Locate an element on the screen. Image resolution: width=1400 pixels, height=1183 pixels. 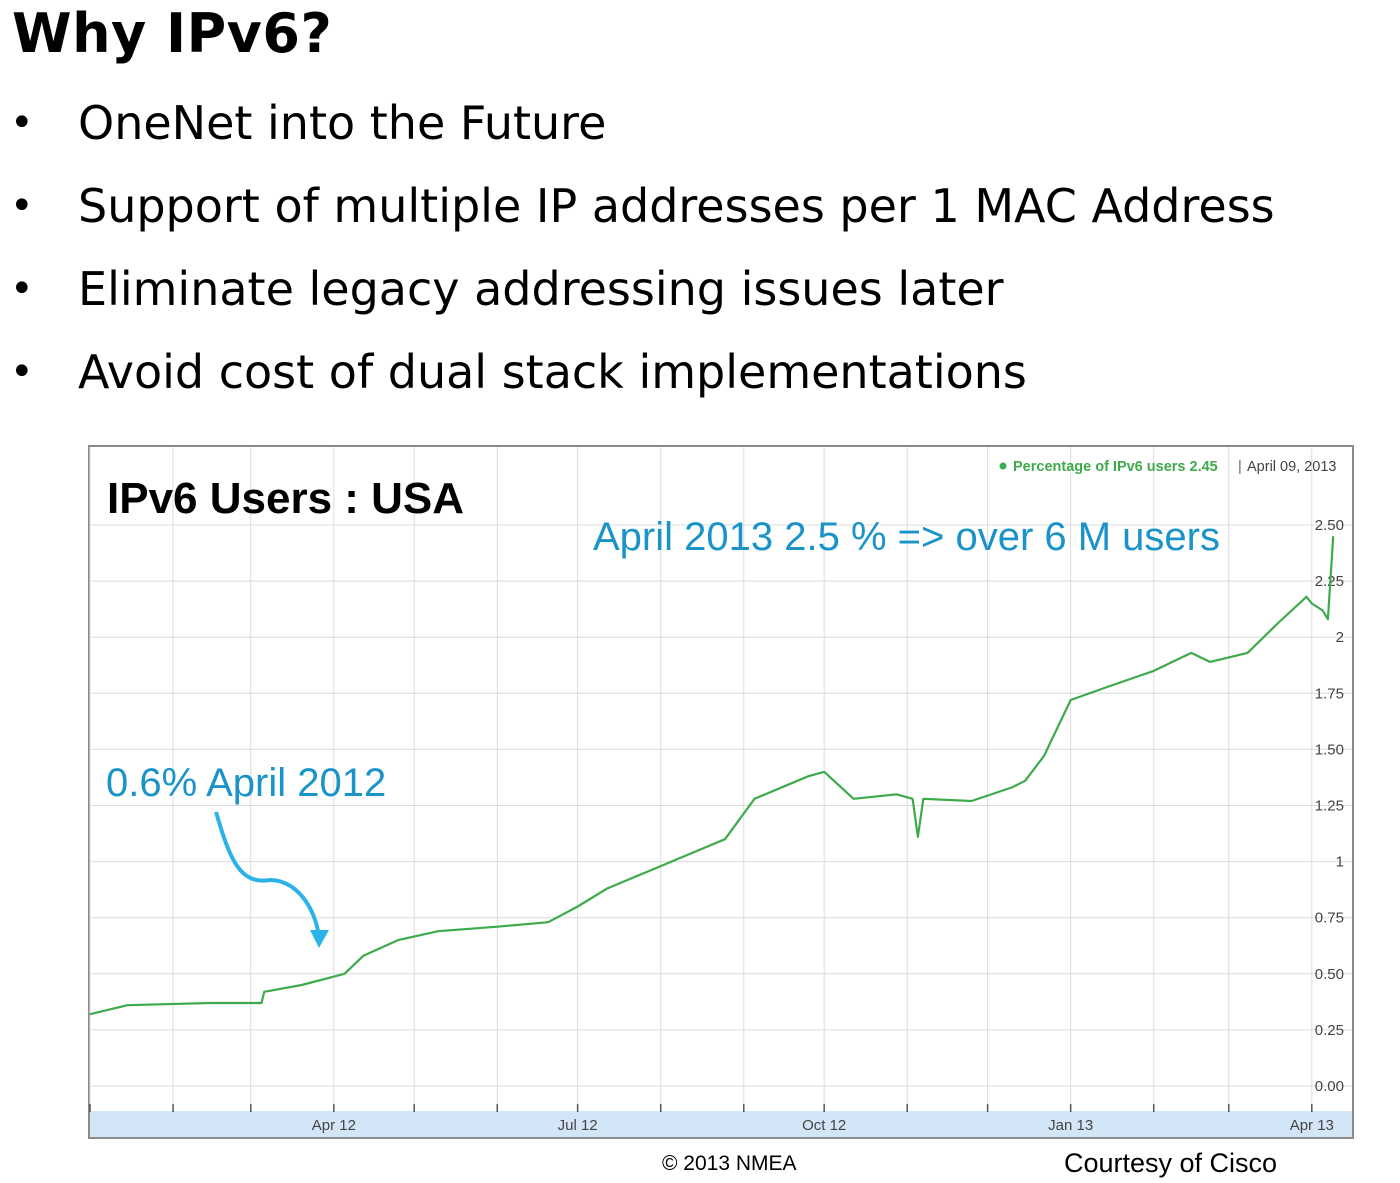
y-tick-label: 2.50 is located at coordinates (1329, 525).